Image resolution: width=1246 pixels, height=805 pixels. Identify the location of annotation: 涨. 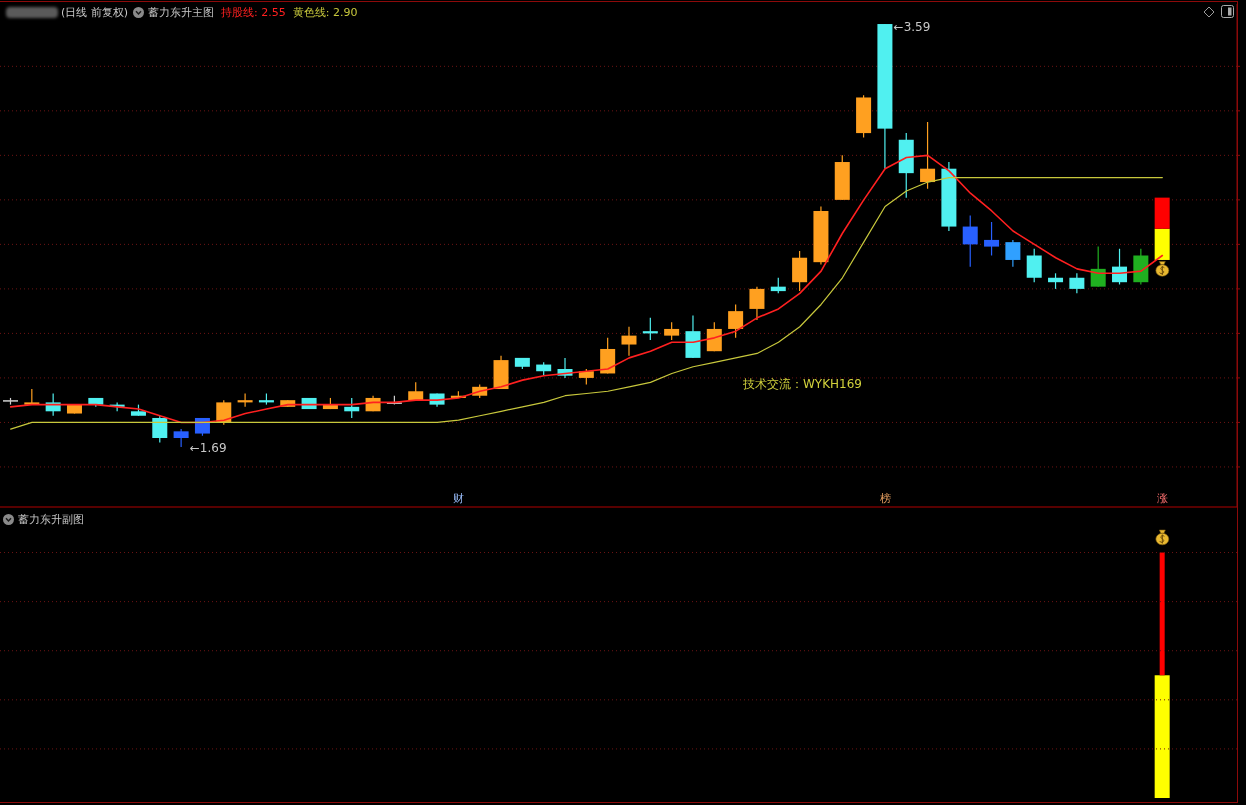
(1162, 498).